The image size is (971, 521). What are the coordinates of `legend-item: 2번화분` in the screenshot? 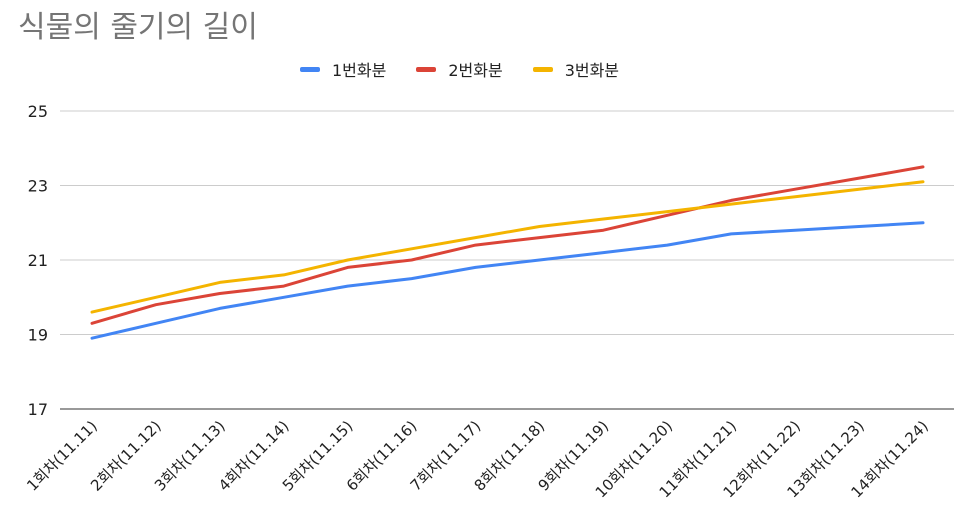 It's located at (459, 69).